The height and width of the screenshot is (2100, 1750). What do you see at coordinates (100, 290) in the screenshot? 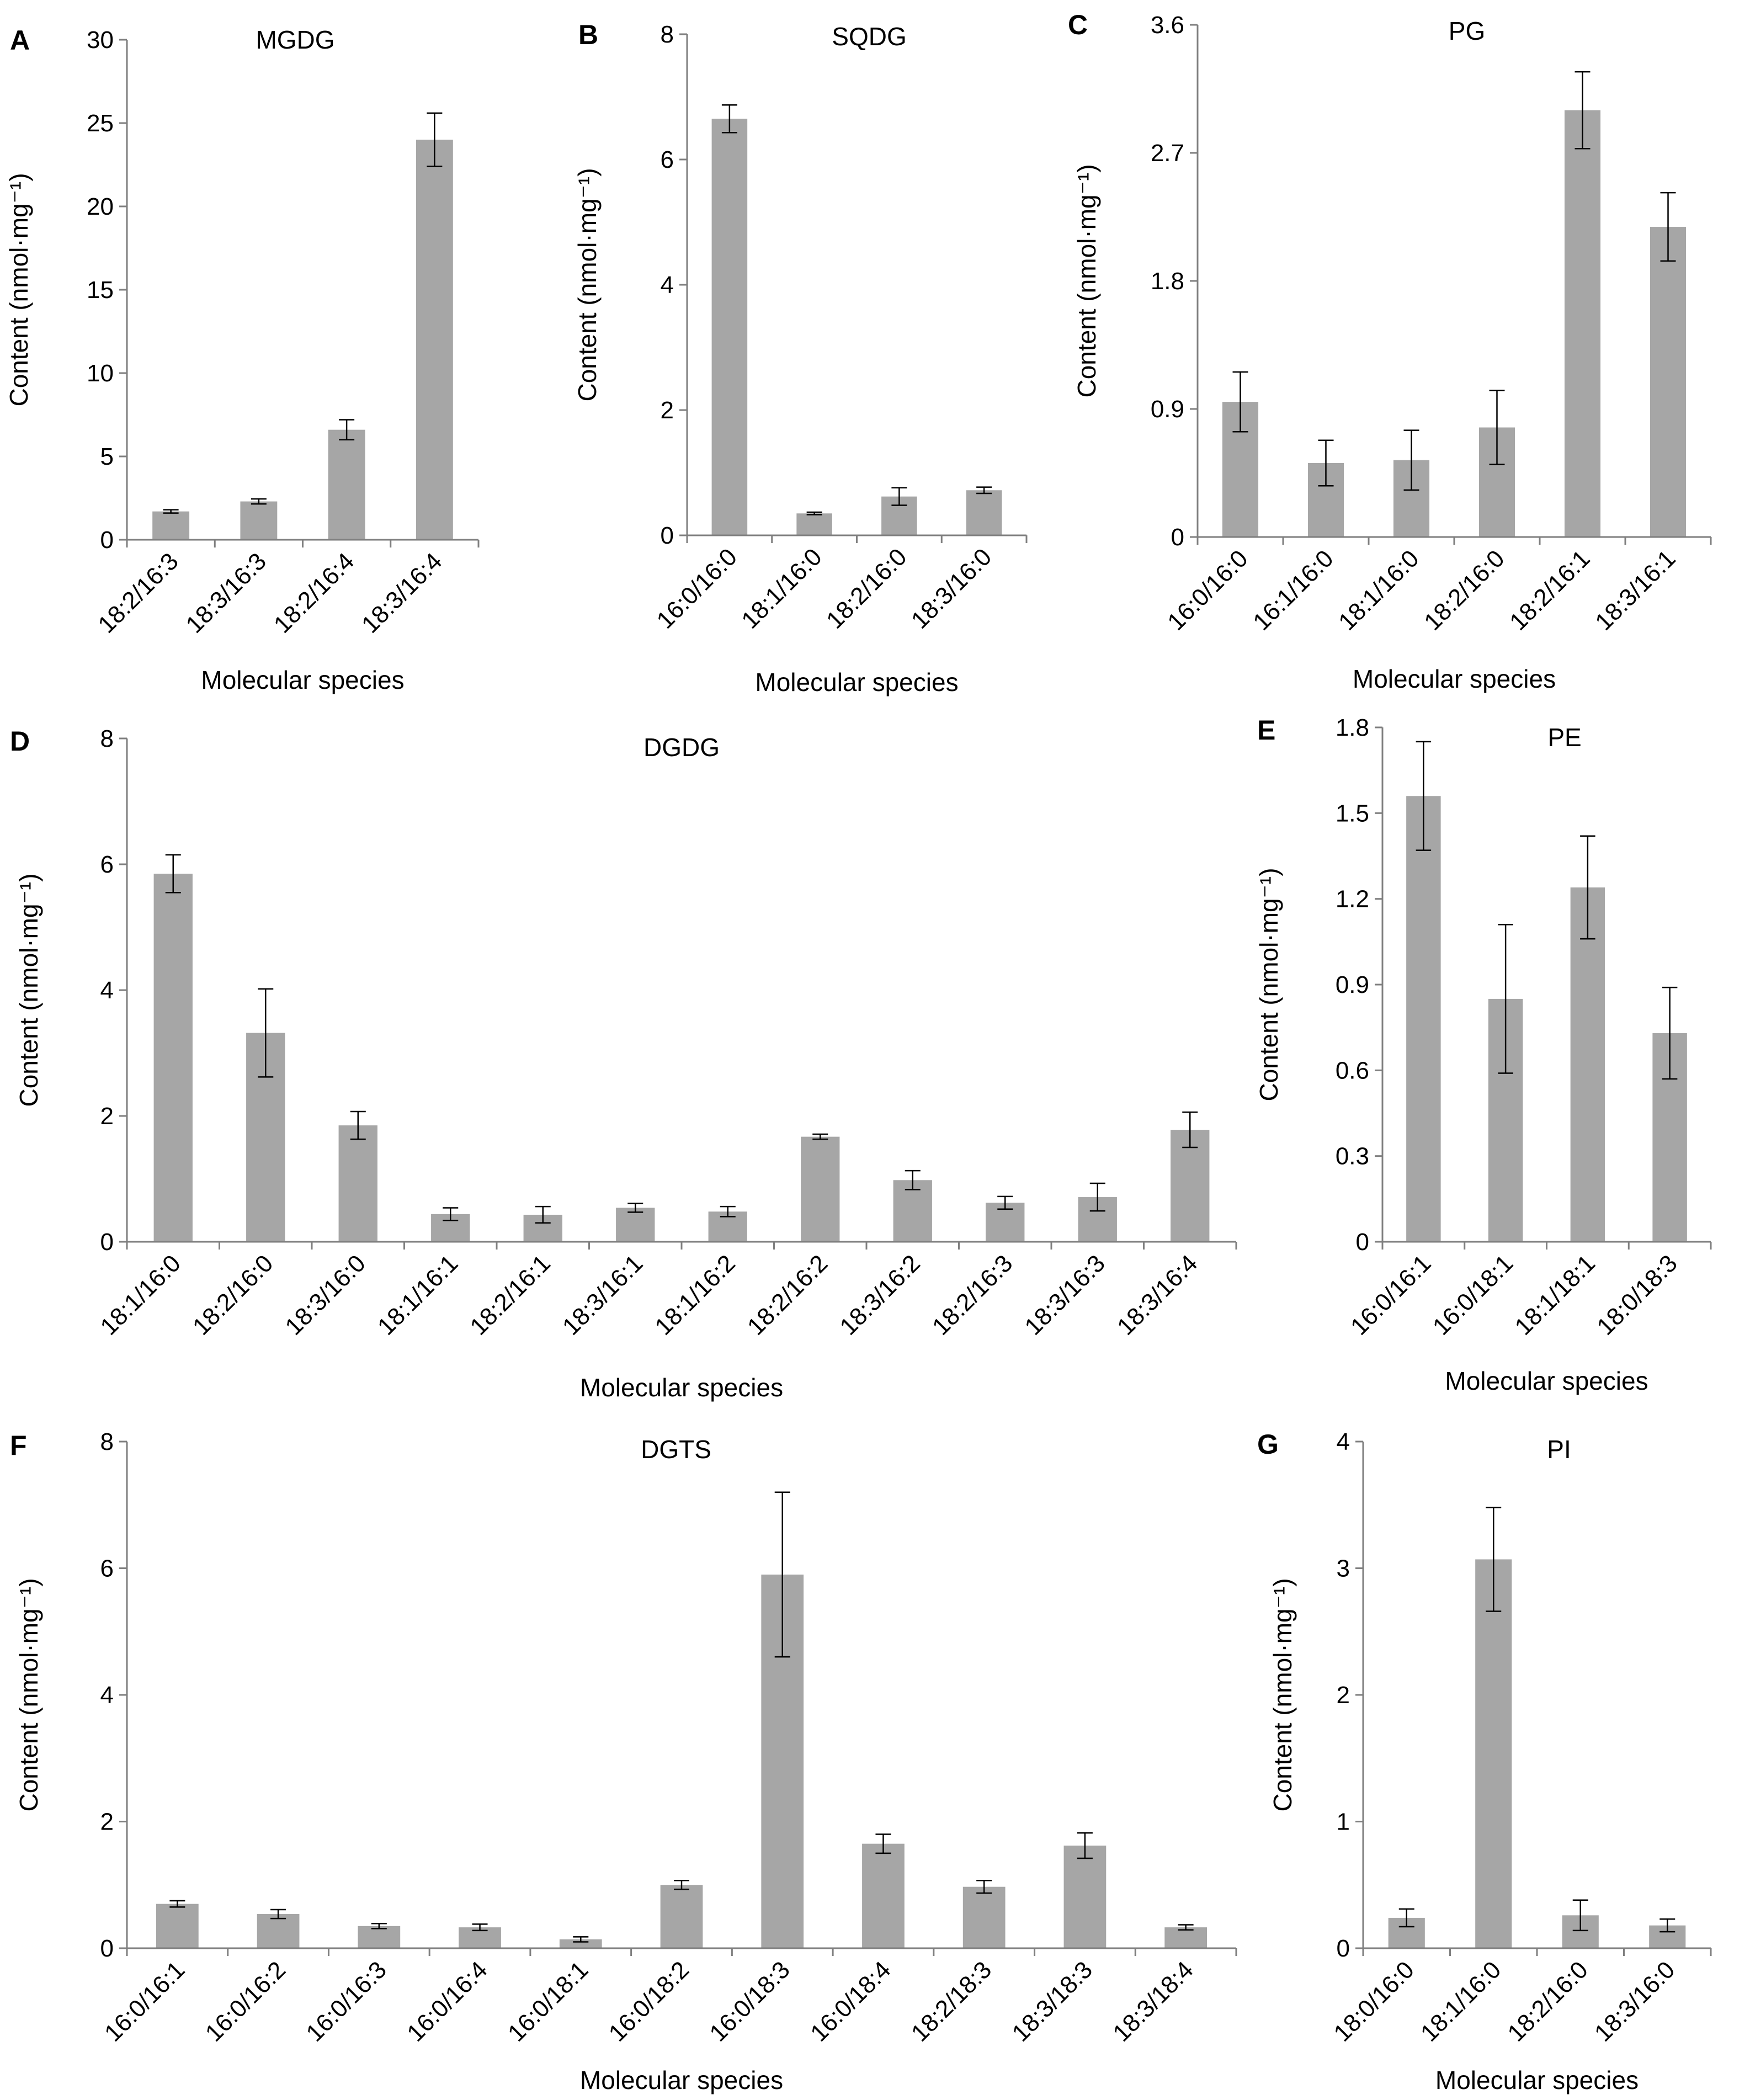
I see `y-tick-label: 15` at bounding box center [100, 290].